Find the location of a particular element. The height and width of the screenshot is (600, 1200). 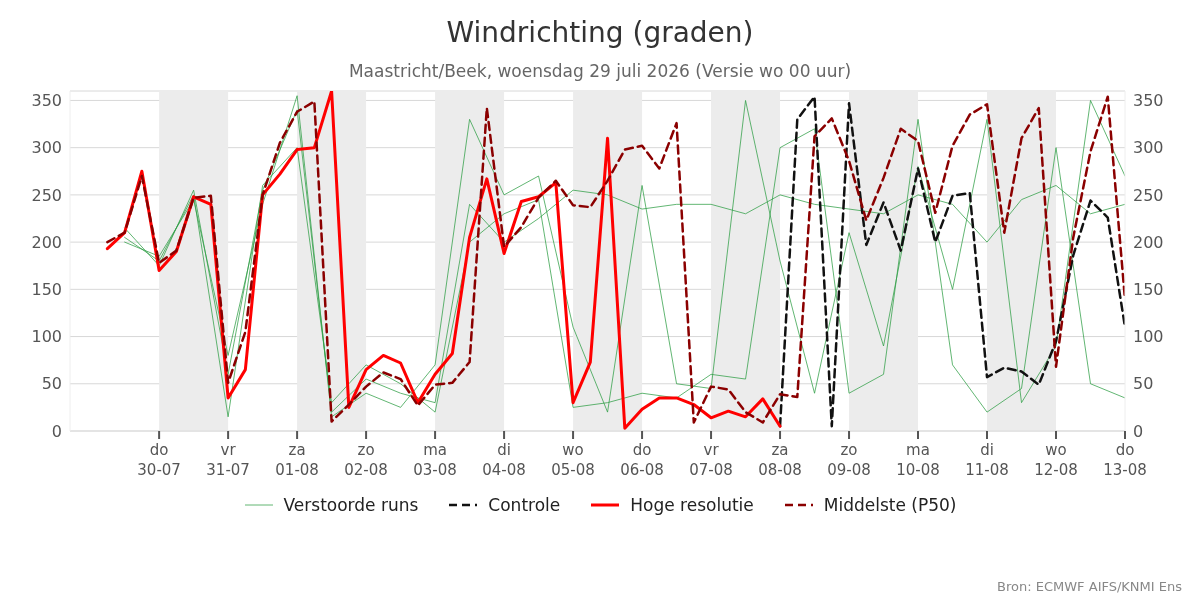

legend-label: Controle is located at coordinates (524, 505).